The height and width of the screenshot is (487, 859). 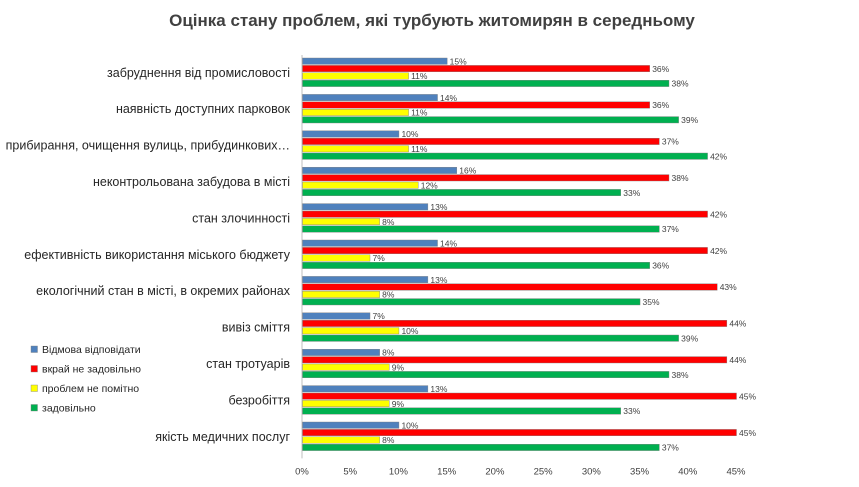 What do you see at coordinates (191, 182) in the screenshot?
I see `category-label: неконтрольована забудова в місті` at bounding box center [191, 182].